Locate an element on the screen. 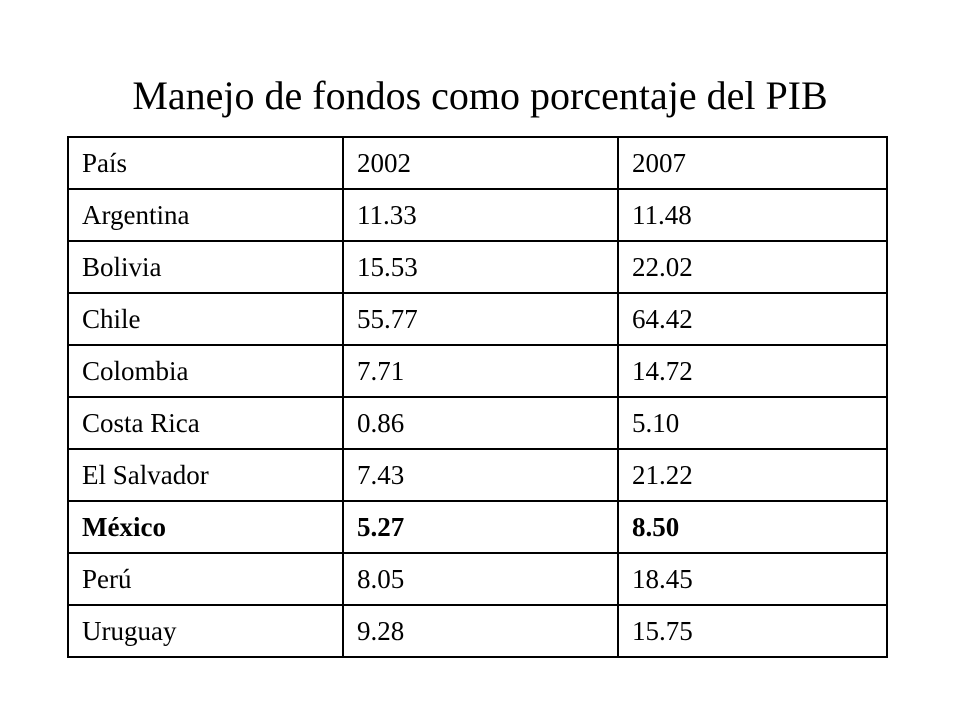 Image resolution: width=960 pixels, height=720 pixels. value-2002-cell: 7.71 is located at coordinates (480, 371).